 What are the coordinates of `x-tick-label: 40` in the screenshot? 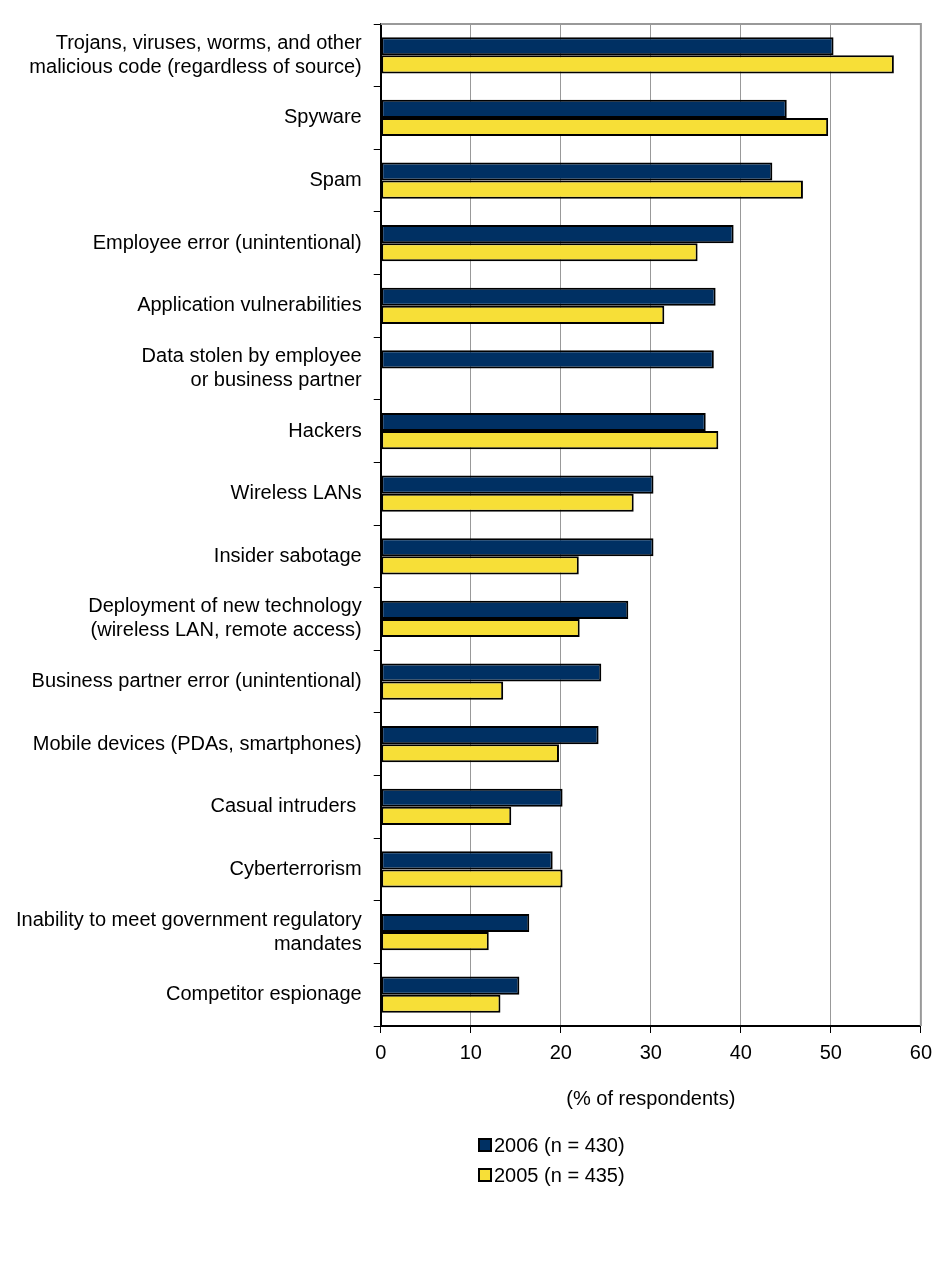 It's located at (740, 1051).